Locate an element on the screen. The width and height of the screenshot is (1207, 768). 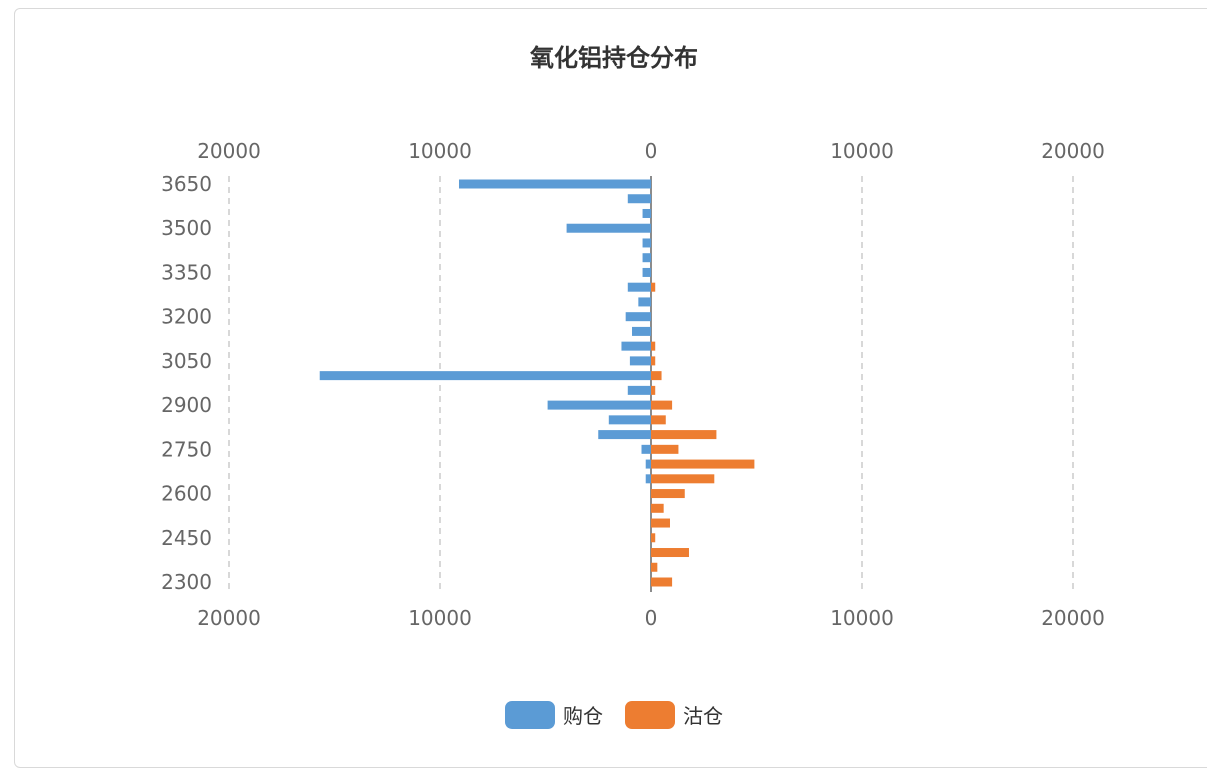
x-tick-label-top: 0 is located at coordinates (651, 151).